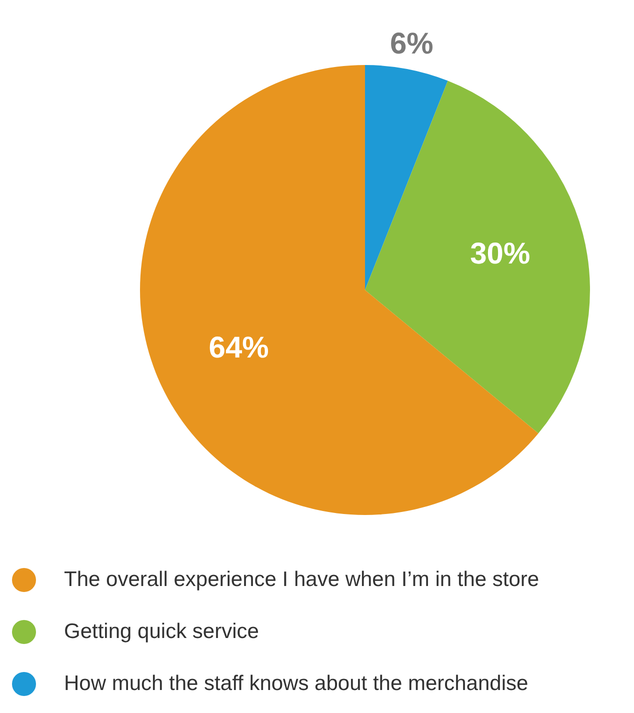 This screenshot has height=713, width=634. Describe the element at coordinates (296, 684) in the screenshot. I see `legend-label: How much the staff knows about the merchandise` at that location.